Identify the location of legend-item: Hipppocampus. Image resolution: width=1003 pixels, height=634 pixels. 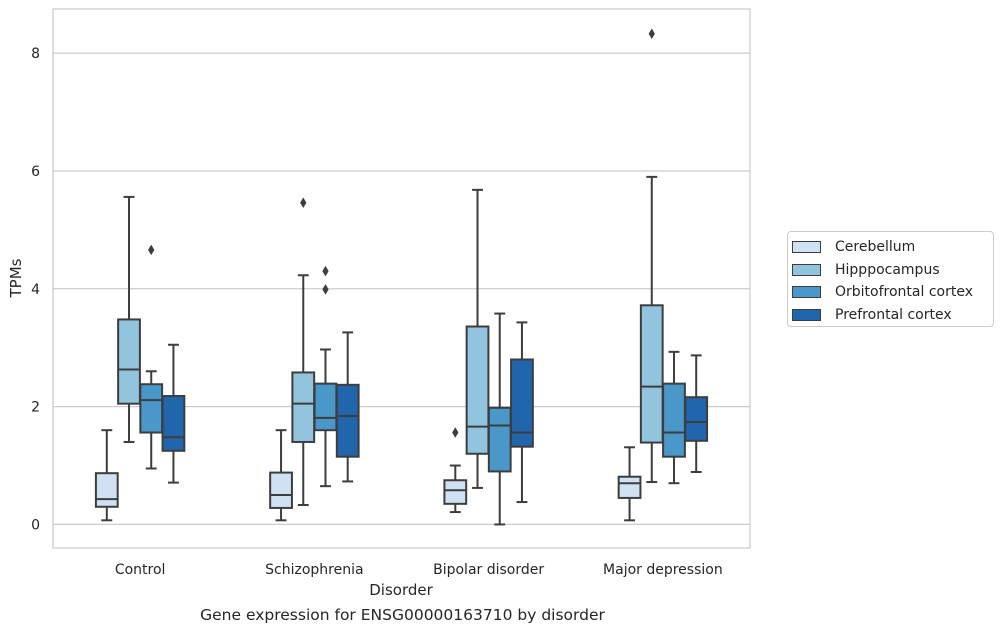
(892, 270).